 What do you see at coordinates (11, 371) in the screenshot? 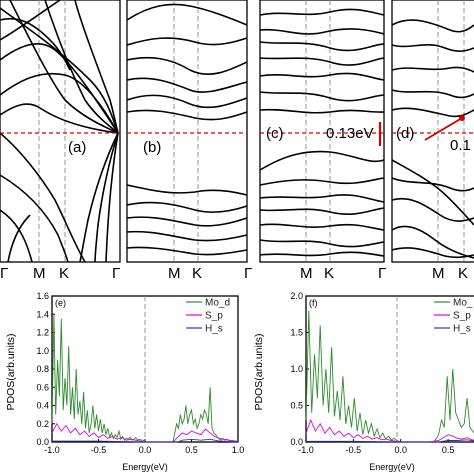
I see `panel-e-ylabel: PDOS(arb.units)` at bounding box center [11, 371].